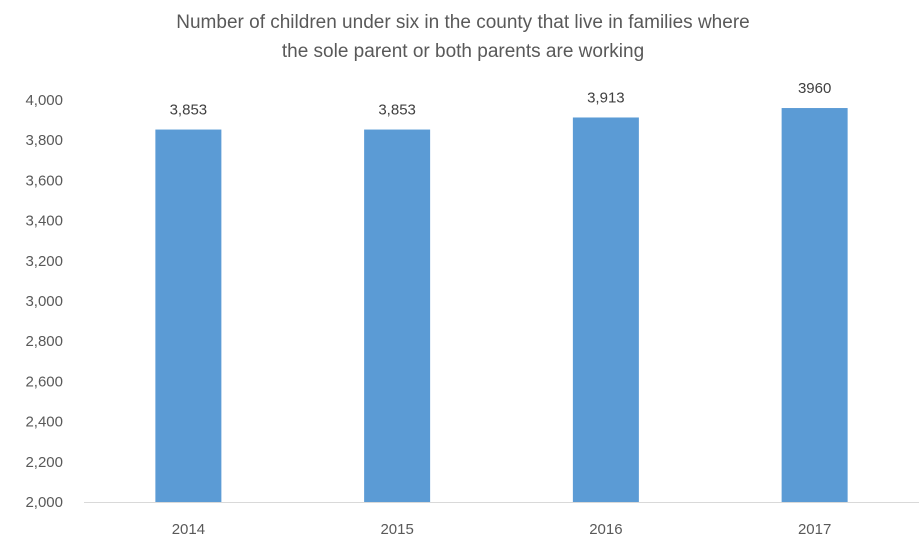  What do you see at coordinates (44, 341) in the screenshot?
I see `y-tick-label: 2,800` at bounding box center [44, 341].